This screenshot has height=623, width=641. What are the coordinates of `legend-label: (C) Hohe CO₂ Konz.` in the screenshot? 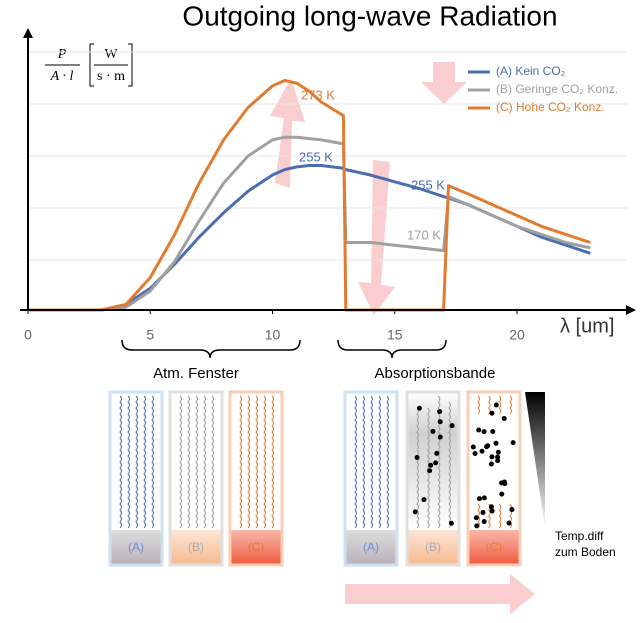 It's located at (550, 107).